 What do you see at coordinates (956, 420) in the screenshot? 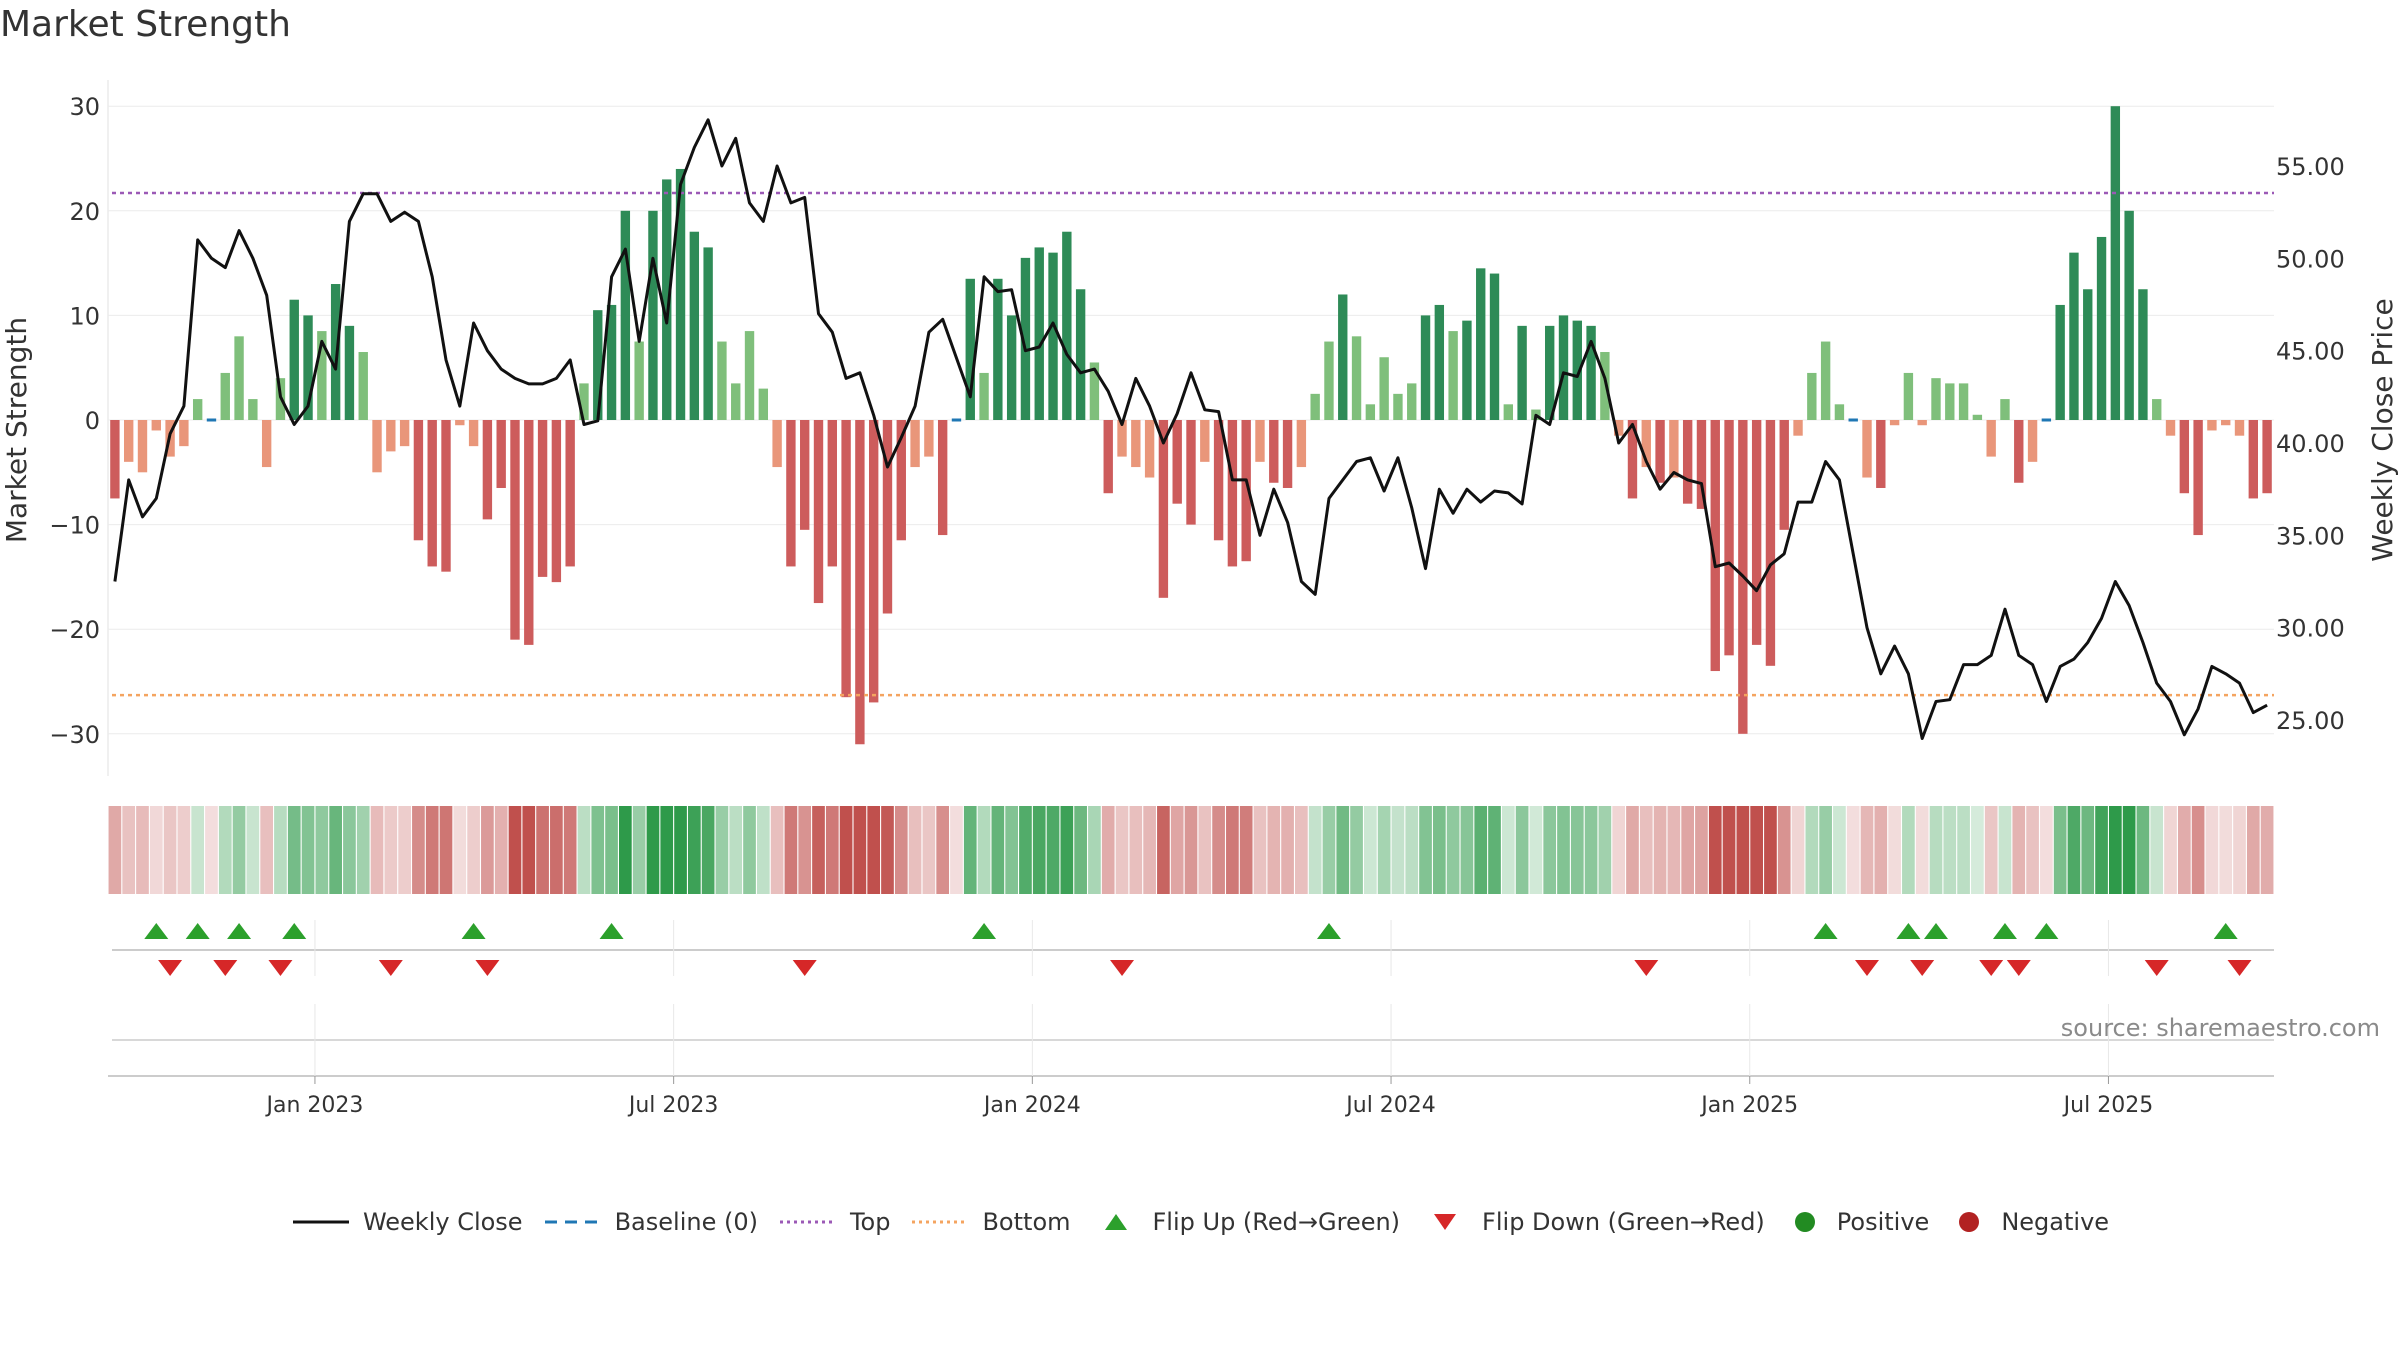
I see `baseline-marker` at bounding box center [956, 420].